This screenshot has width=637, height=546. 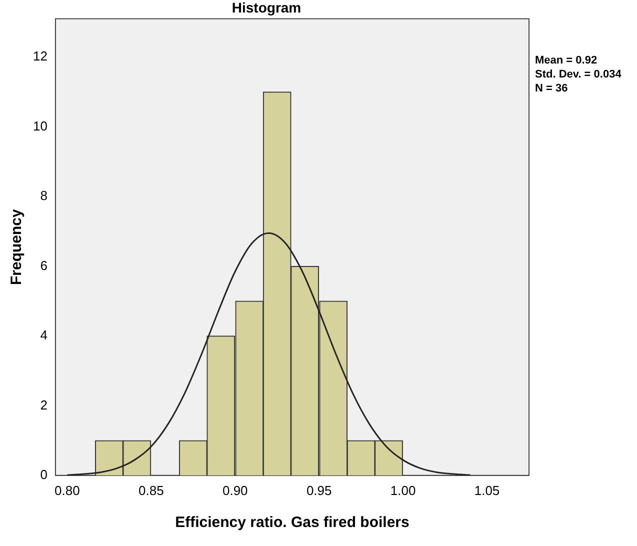 What do you see at coordinates (267, 8) in the screenshot?
I see `chart-title: Histogram` at bounding box center [267, 8].